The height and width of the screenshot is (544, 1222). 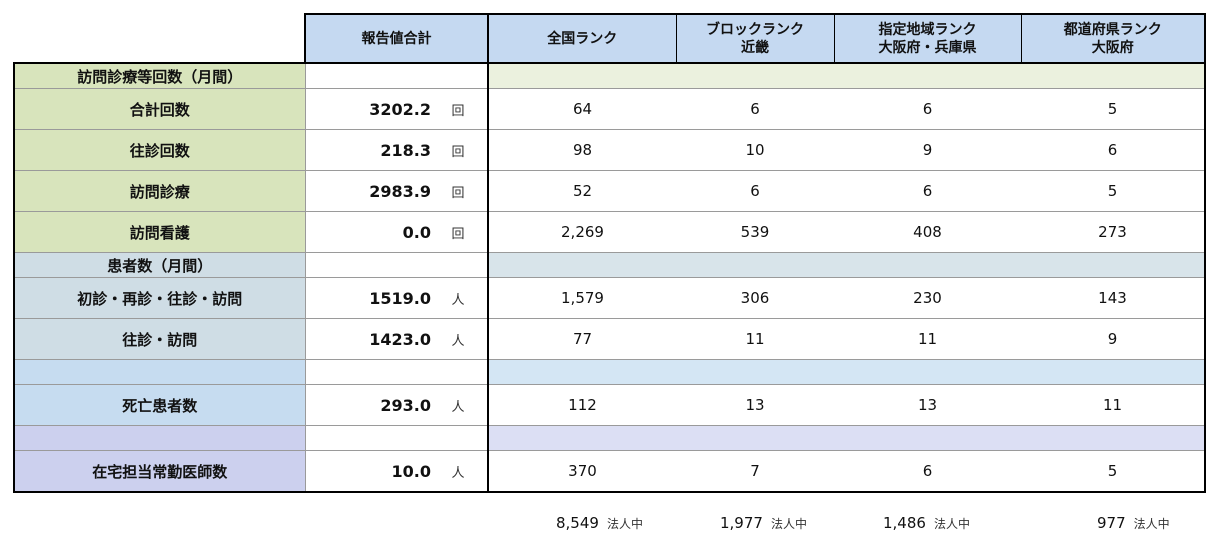 I want to click on national-rank: 370, so click(x=582, y=471).